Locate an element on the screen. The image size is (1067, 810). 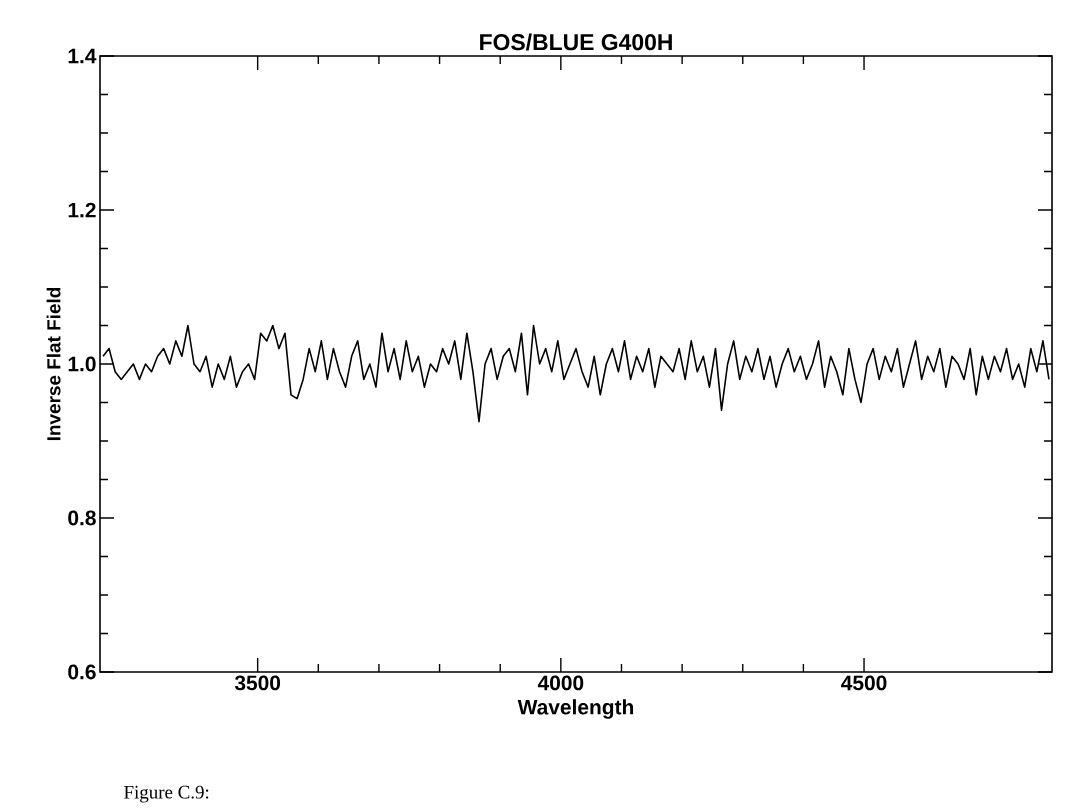
y-tick-label: 0.8 is located at coordinates (82, 518).